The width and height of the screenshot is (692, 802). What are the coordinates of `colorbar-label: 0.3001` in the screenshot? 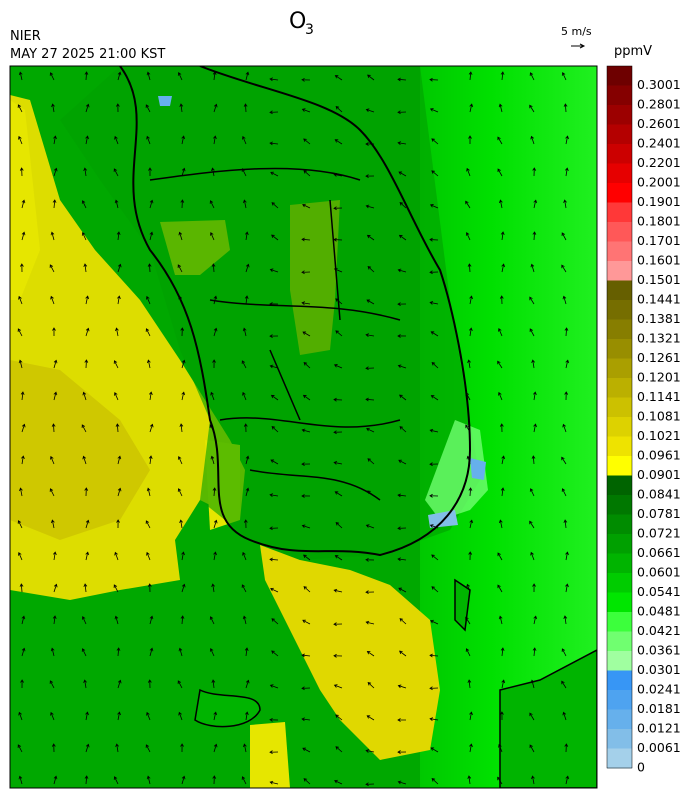 It's located at (659, 84).